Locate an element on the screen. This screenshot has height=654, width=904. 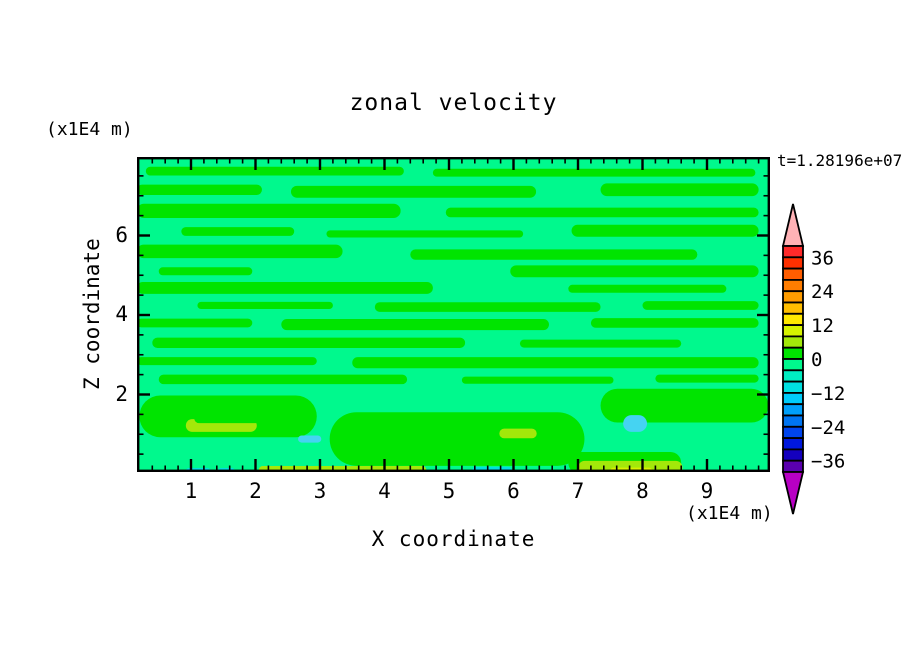
x-tick-label-5: 5 is located at coordinates (449, 491).